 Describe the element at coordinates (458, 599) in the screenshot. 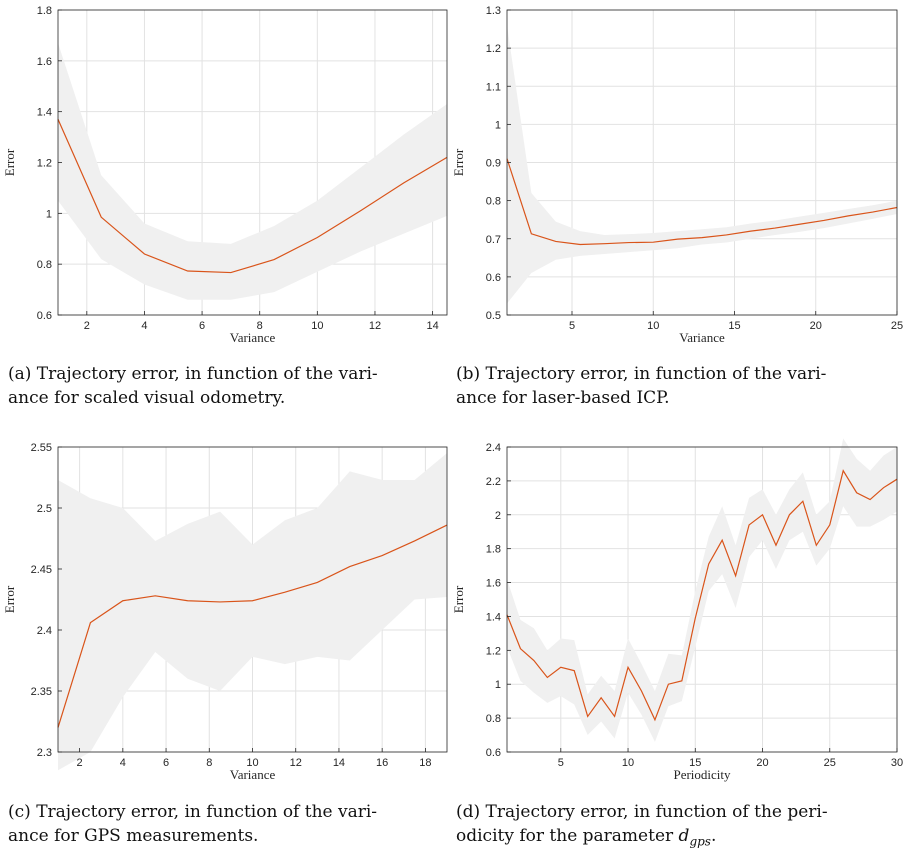

I see `y-axis-label-d: Error` at that location.